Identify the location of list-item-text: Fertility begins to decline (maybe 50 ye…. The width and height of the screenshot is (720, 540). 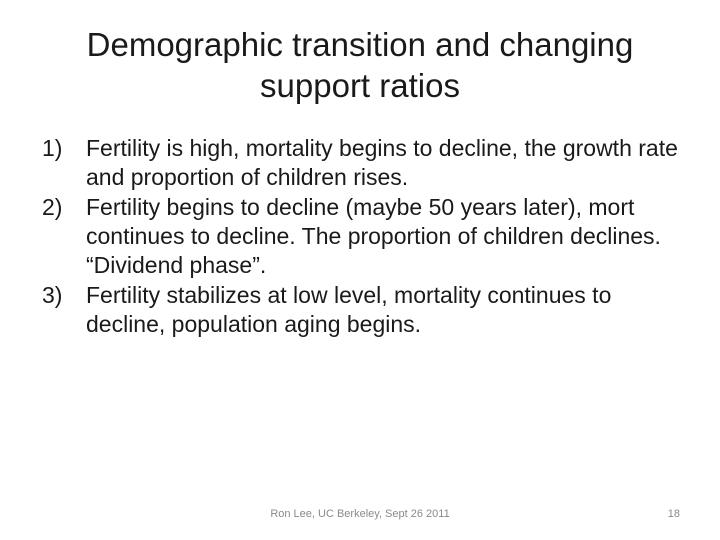
(373, 236).